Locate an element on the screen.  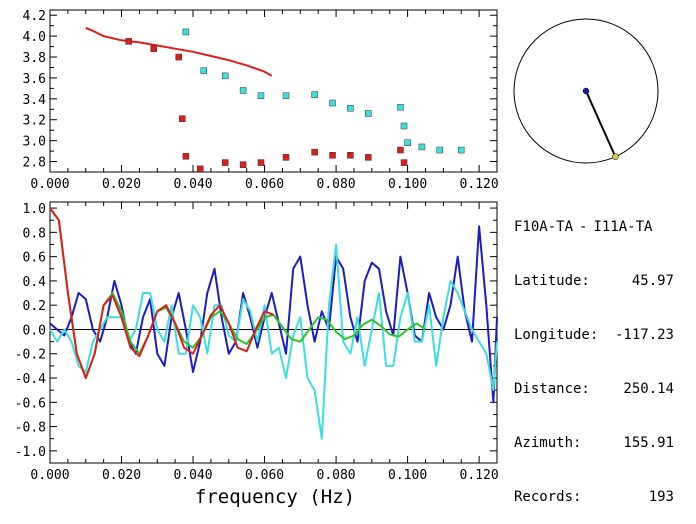
y-tick-label: 3.4 is located at coordinates (35, 100).